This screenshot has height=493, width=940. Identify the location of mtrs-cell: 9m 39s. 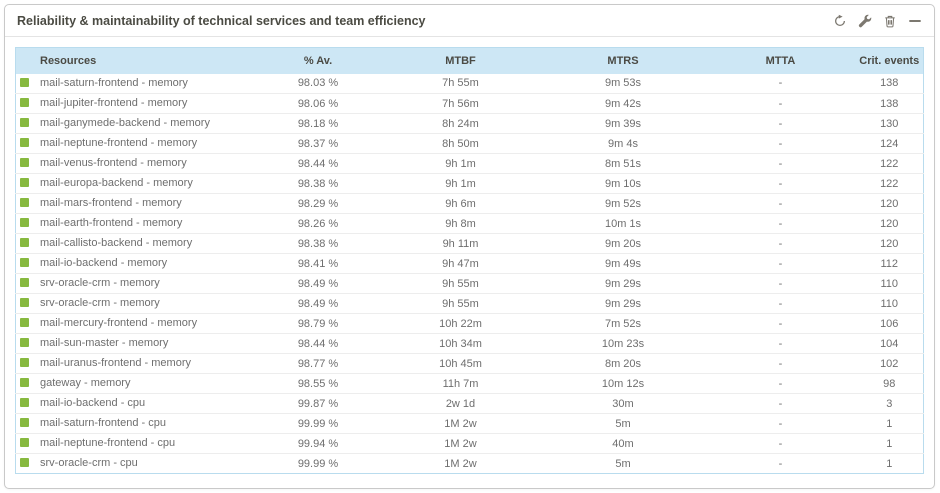
(623, 123).